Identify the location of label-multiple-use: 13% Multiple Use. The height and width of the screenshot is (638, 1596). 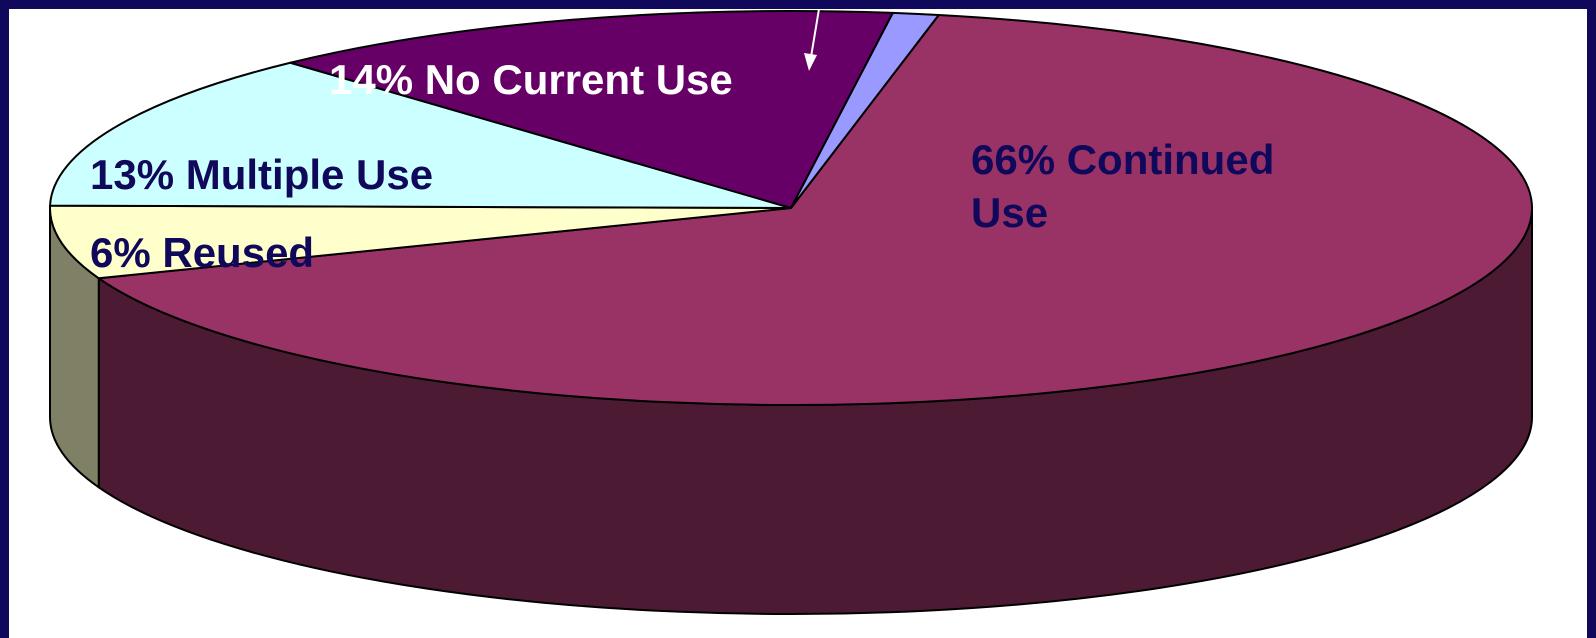
(261, 174).